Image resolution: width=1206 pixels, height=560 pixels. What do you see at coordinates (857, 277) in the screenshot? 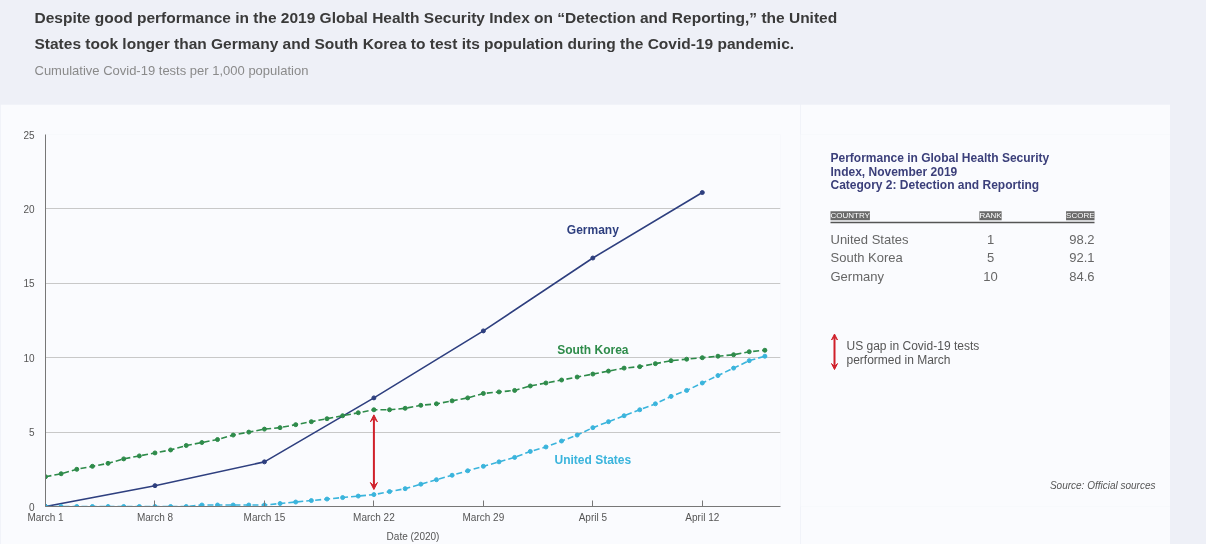
I see `category-label: Germany` at bounding box center [857, 277].